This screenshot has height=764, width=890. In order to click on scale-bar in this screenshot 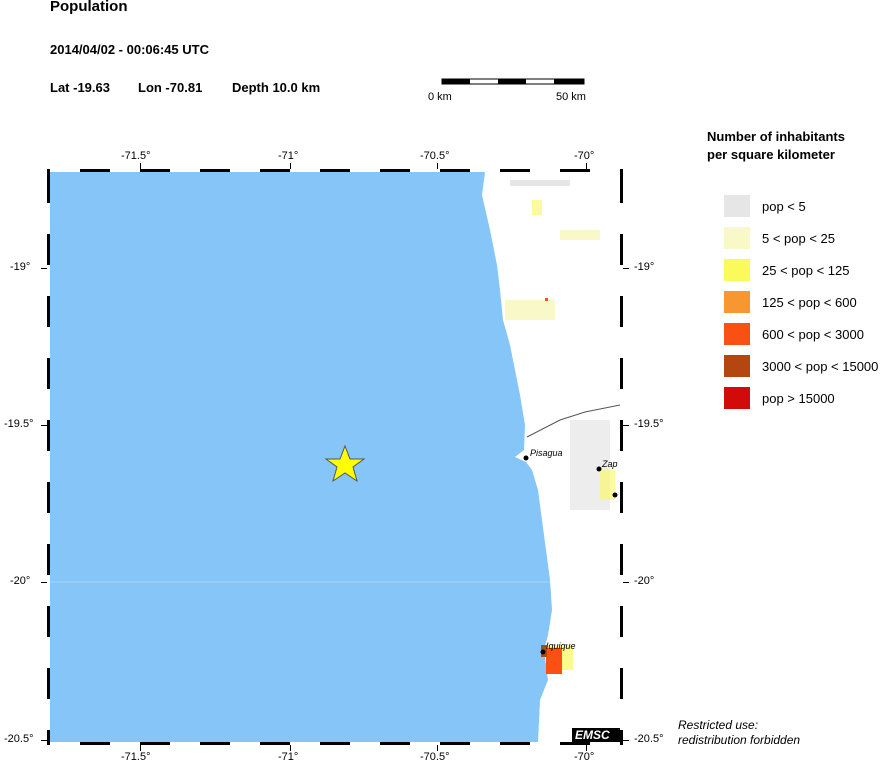, I will do `click(513, 81)`.